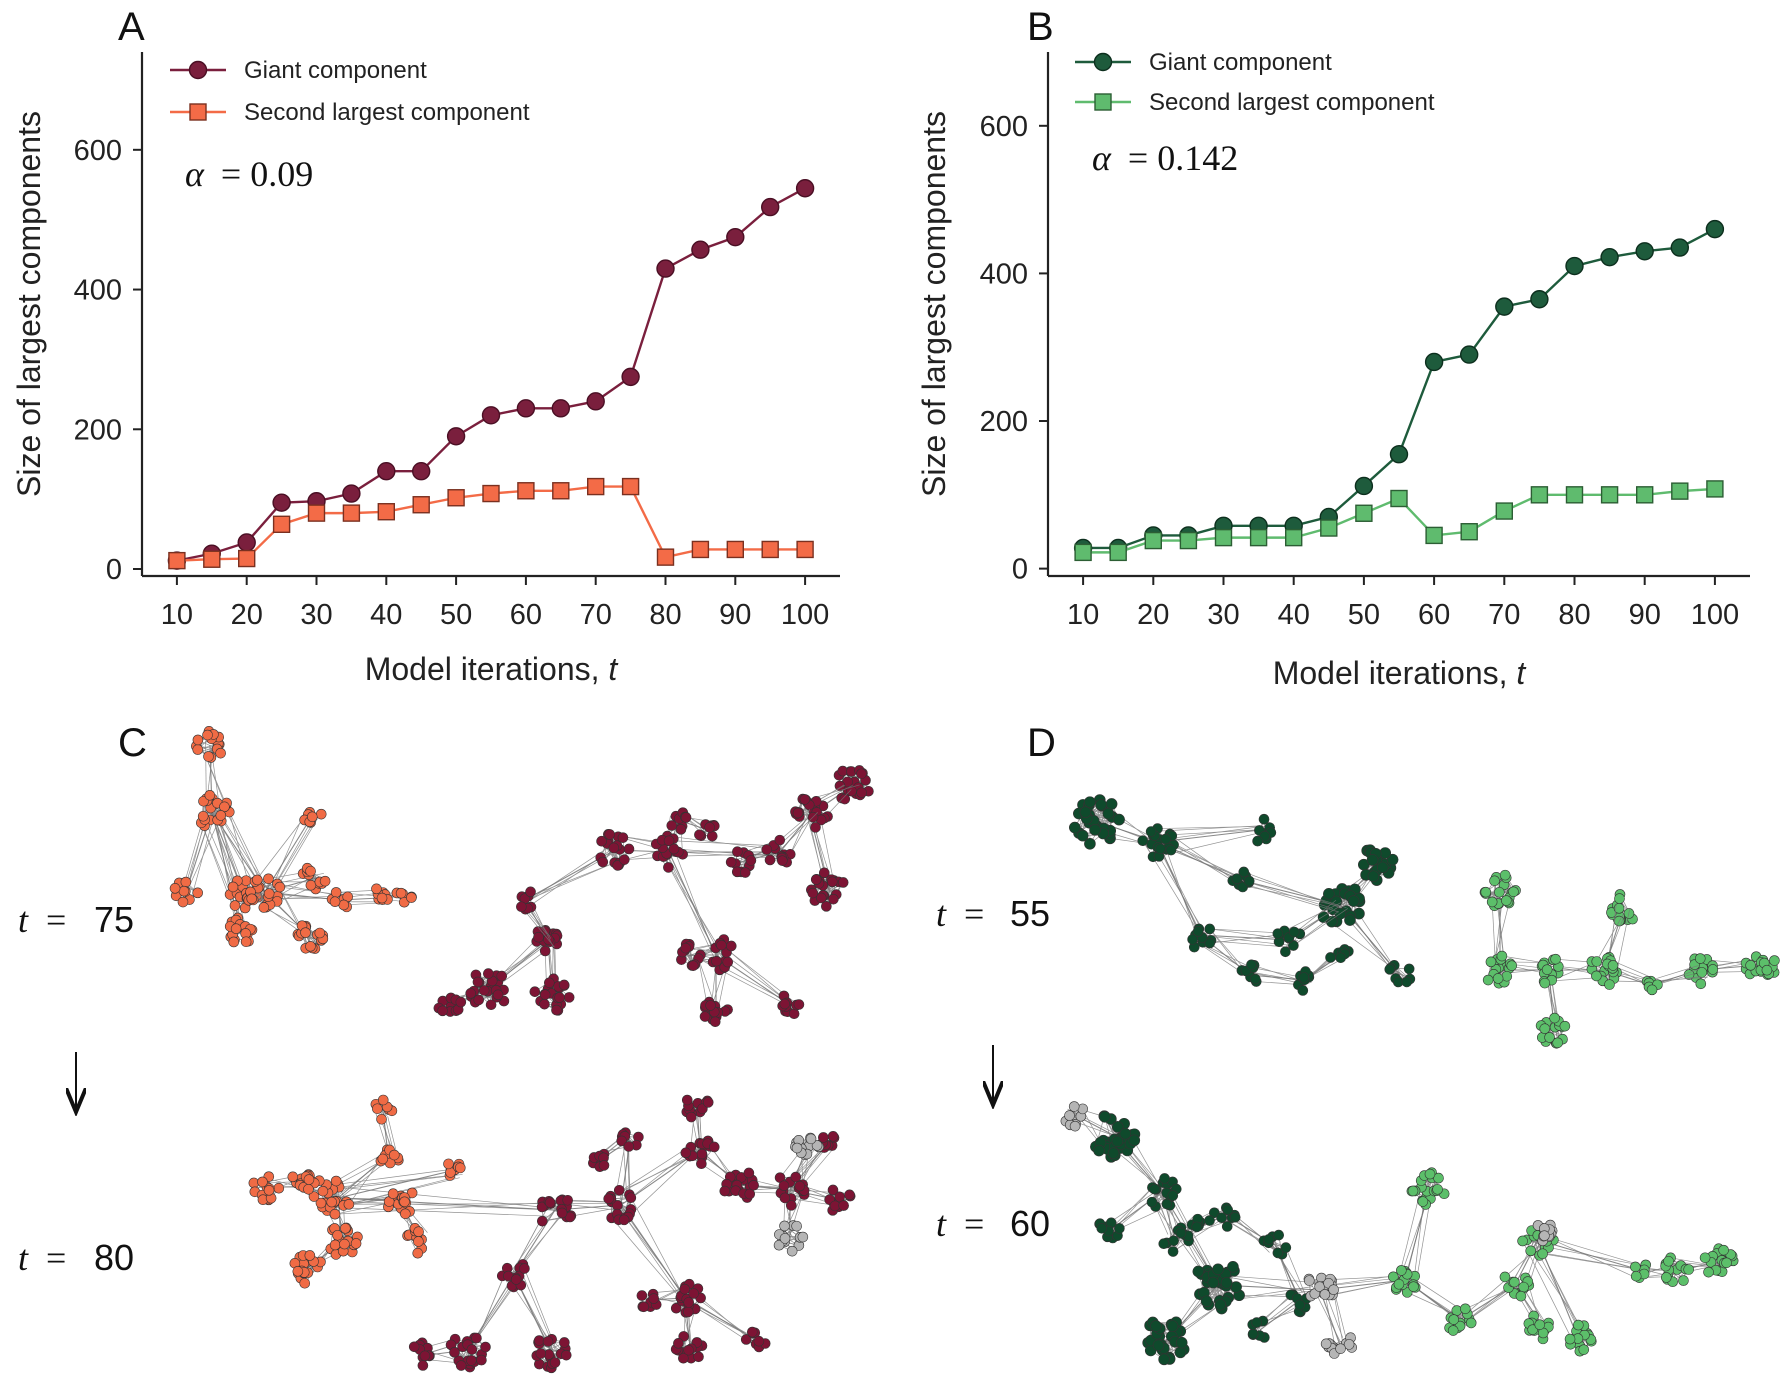 This screenshot has height=1385, width=1786. What do you see at coordinates (1399, 1233) in the screenshot?
I see `network-d-t60` at bounding box center [1399, 1233].